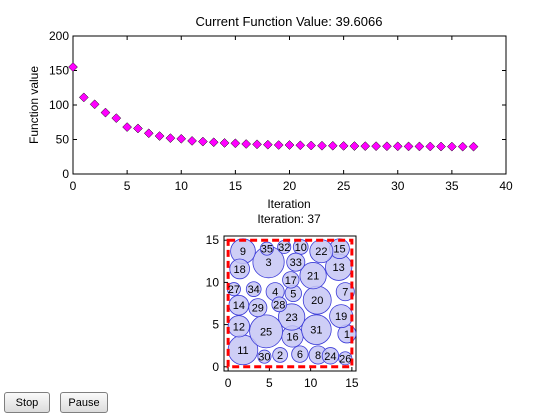  What do you see at coordinates (215, 325) in the screenshot?
I see `bottom-ytick-label: 5` at bounding box center [215, 325].